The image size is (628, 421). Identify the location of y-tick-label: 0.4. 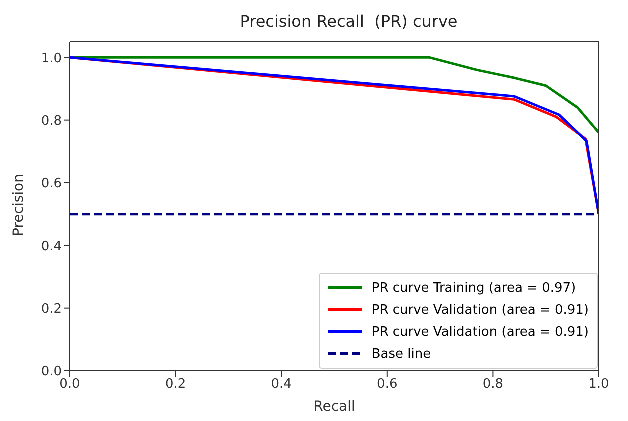
(51, 246).